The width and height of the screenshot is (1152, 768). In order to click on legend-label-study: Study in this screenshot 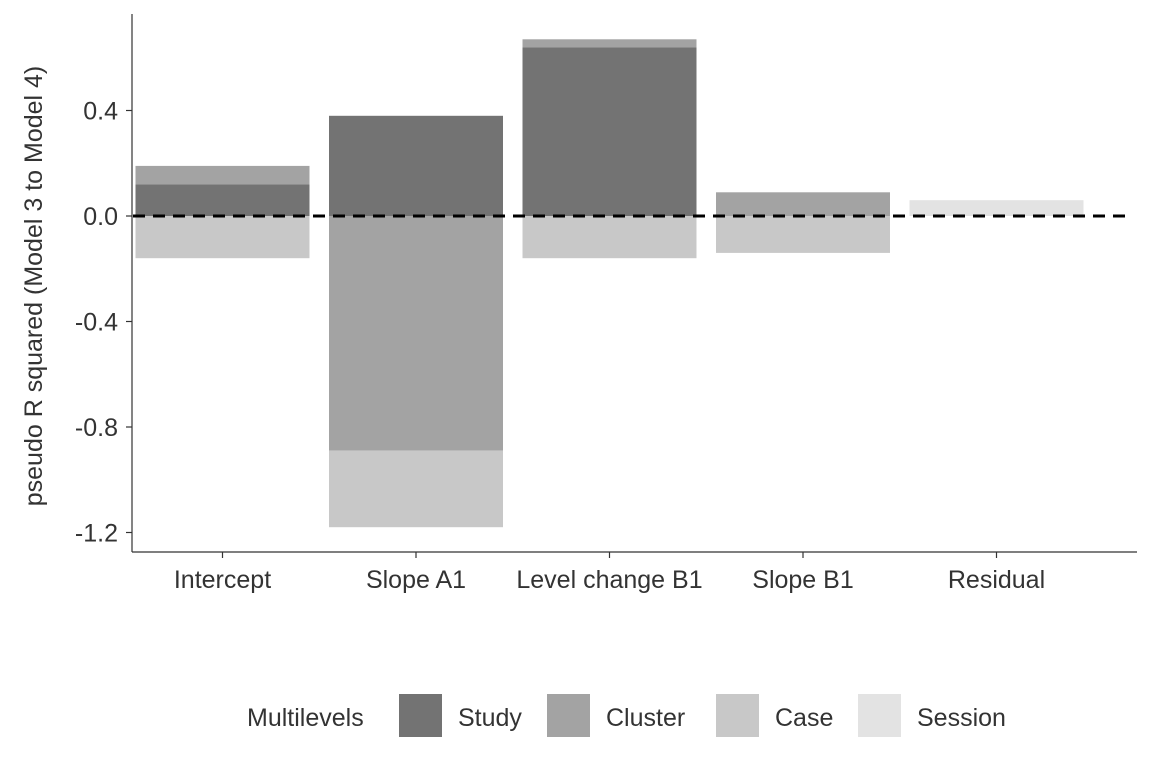, I will do `click(490, 718)`.